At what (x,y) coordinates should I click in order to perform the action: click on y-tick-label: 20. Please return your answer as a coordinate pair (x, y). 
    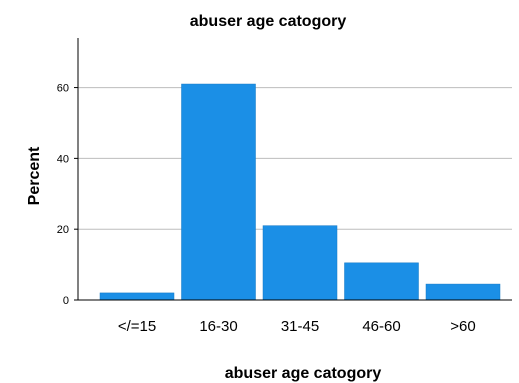
    Looking at the image, I should click on (63, 230).